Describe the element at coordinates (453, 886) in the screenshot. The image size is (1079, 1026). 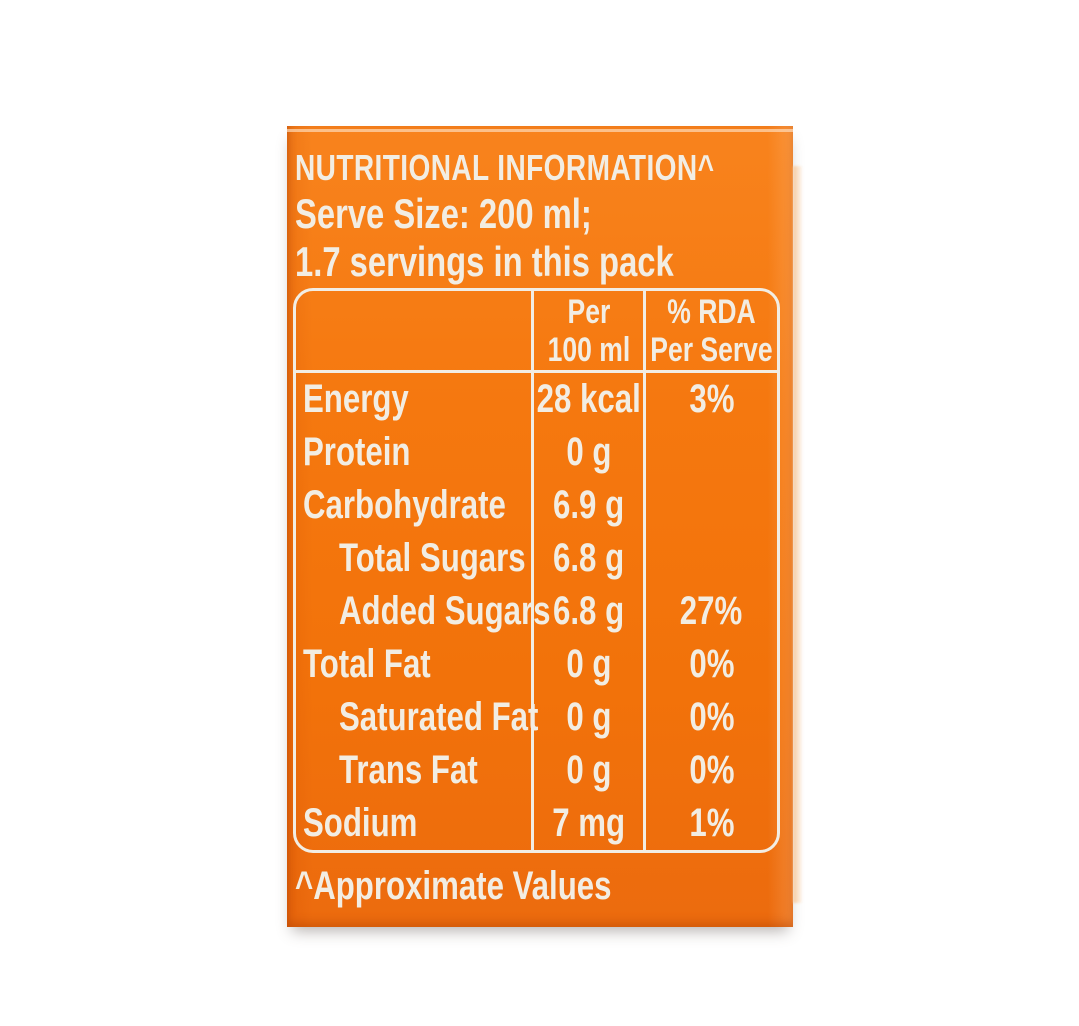
I see `approximate-values-text: ^Approximate Values` at that location.